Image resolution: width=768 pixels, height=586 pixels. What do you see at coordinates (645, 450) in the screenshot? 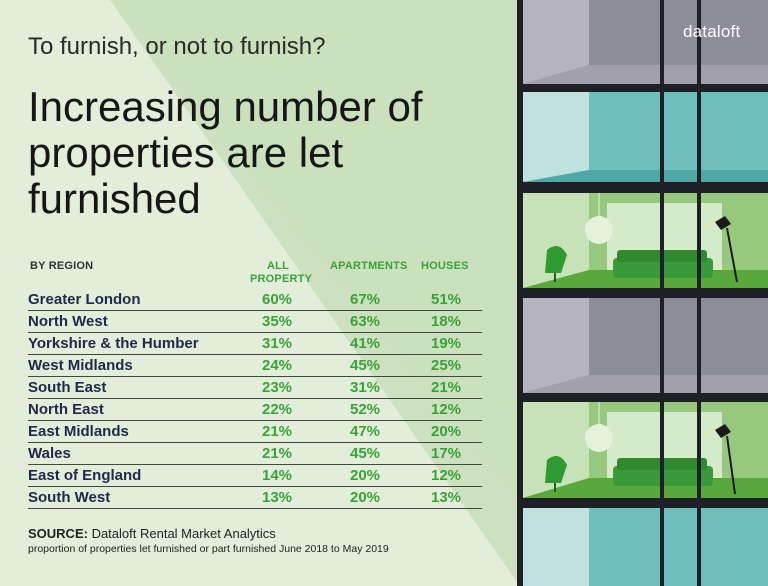
I see `floor-living-room-lower` at bounding box center [645, 450].